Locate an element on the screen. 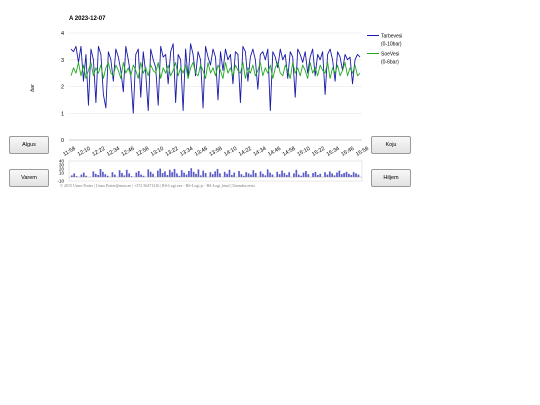 The image size is (540, 405). legend-sub-tarbevesi: (0-10bar) is located at coordinates (391, 45).